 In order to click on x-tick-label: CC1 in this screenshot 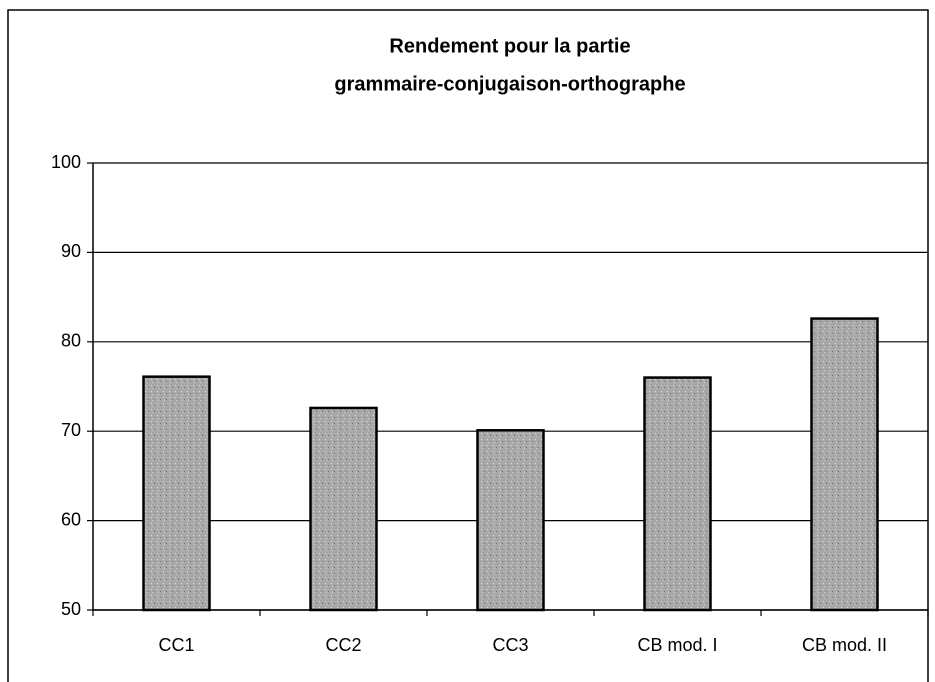, I will do `click(176, 645)`.